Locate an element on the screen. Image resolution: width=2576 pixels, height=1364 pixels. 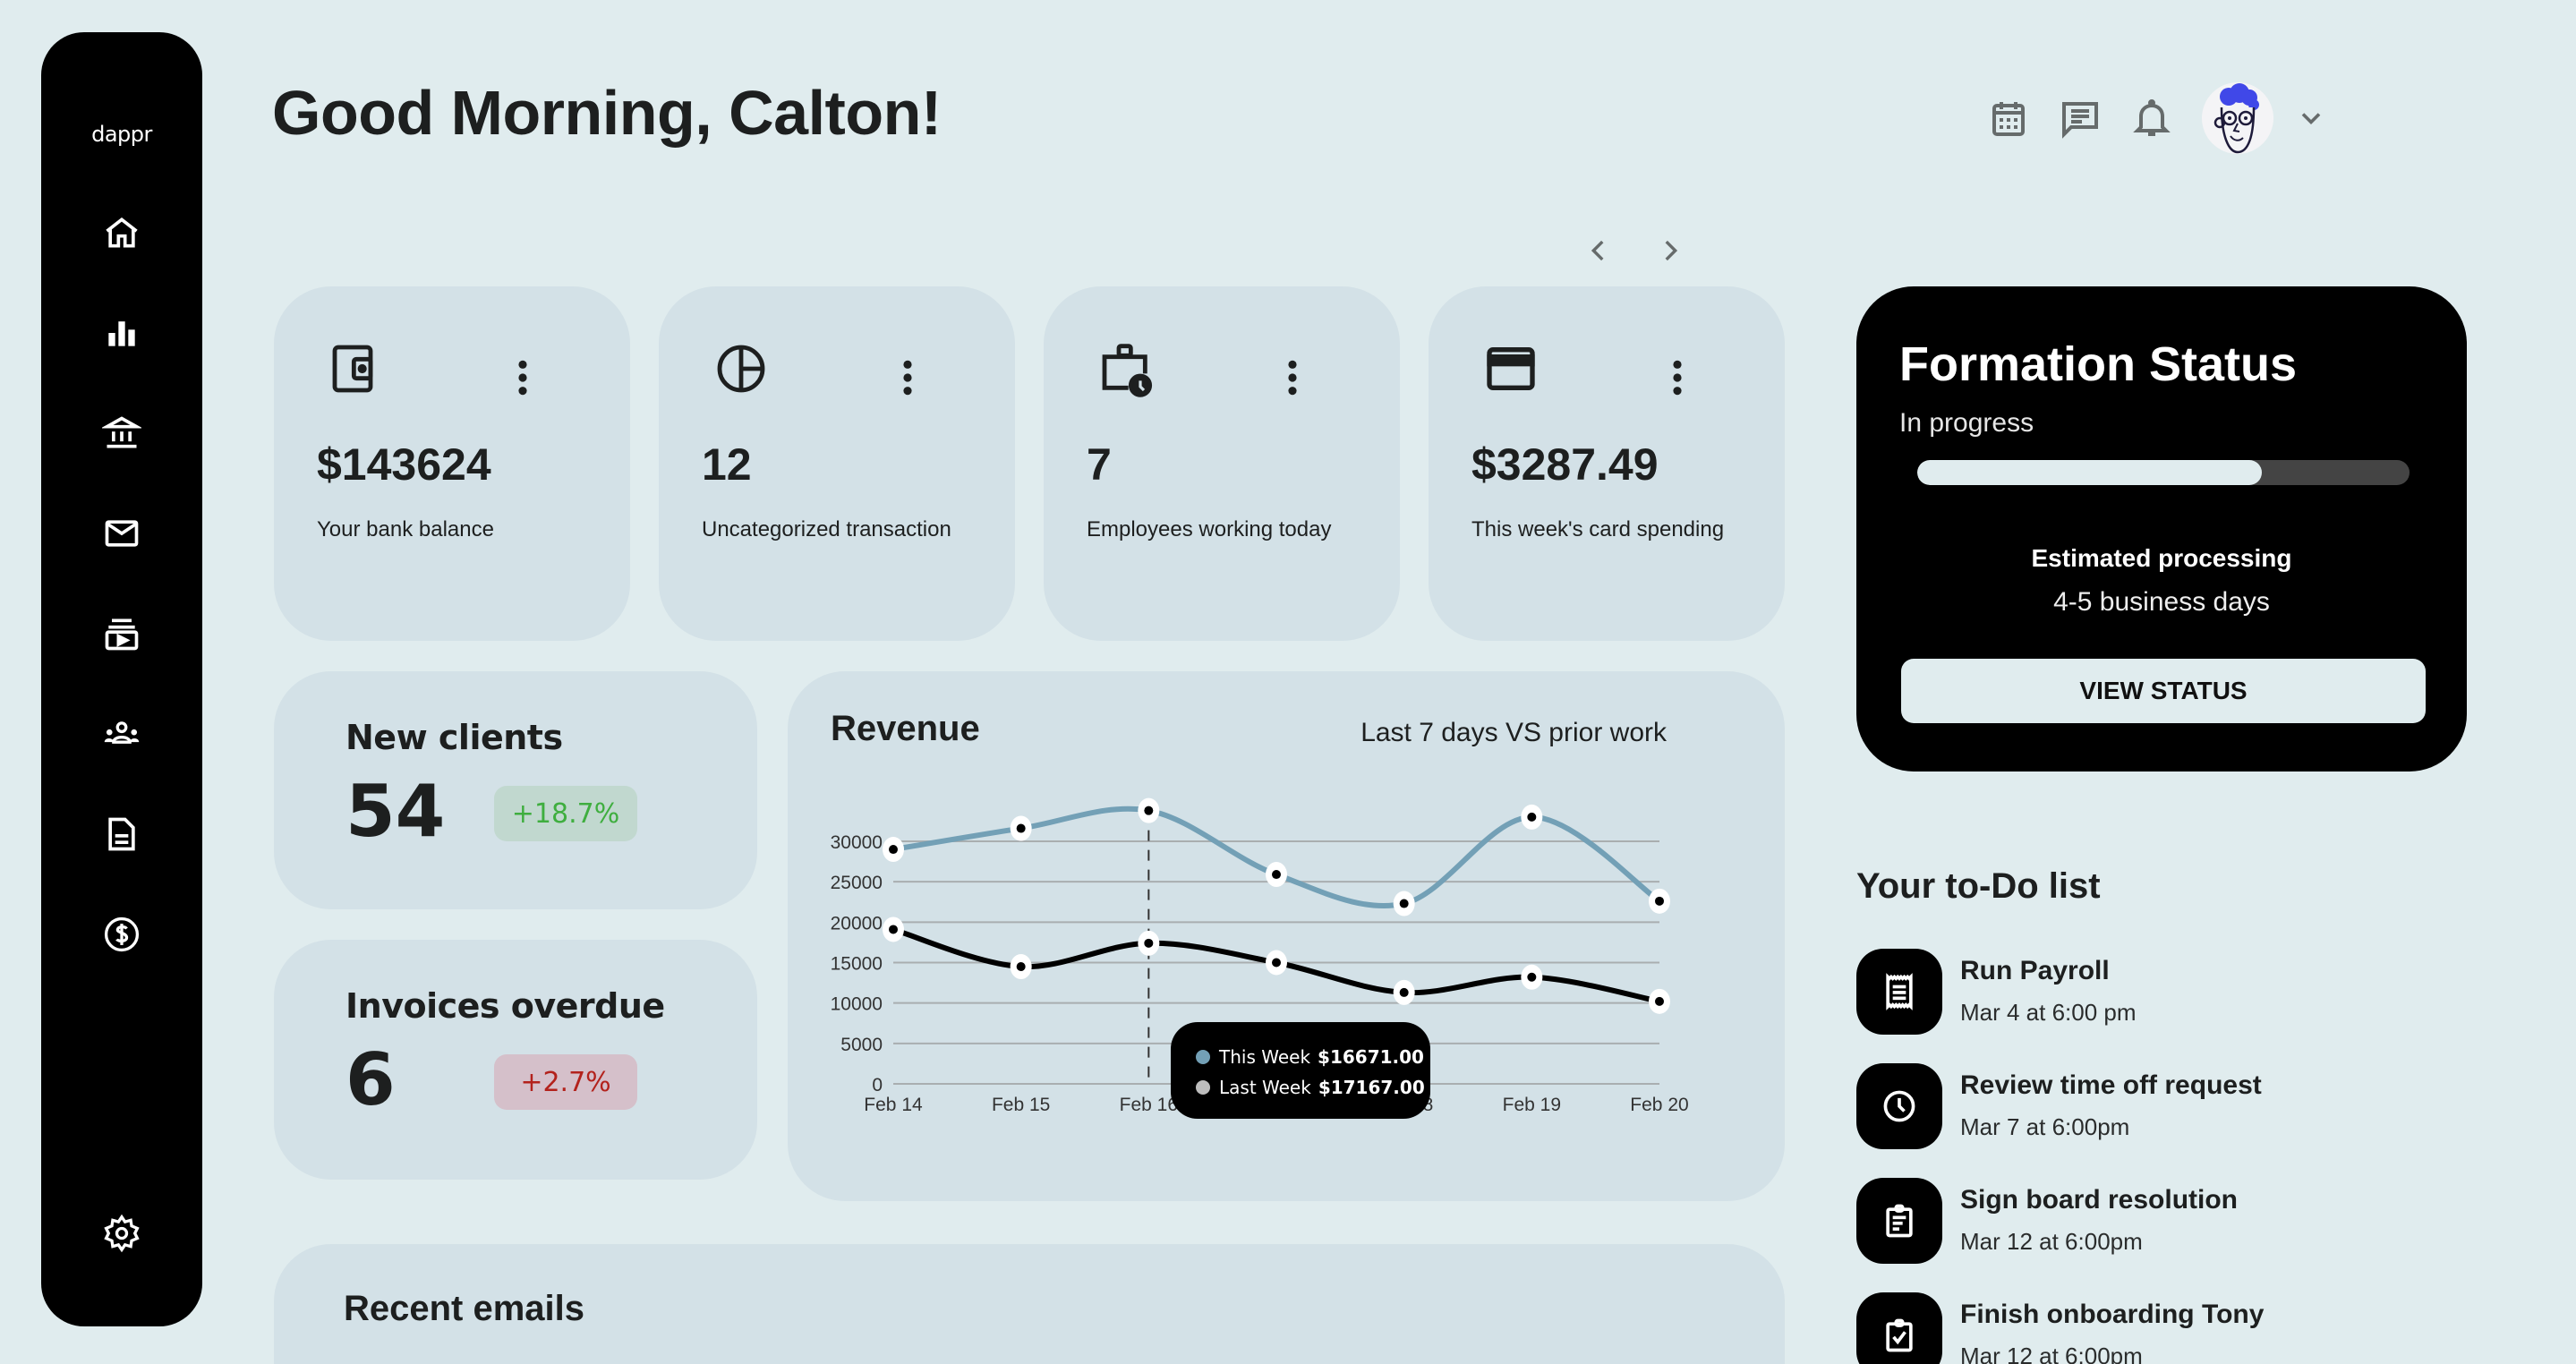
people-icon is located at coordinates (122, 732).